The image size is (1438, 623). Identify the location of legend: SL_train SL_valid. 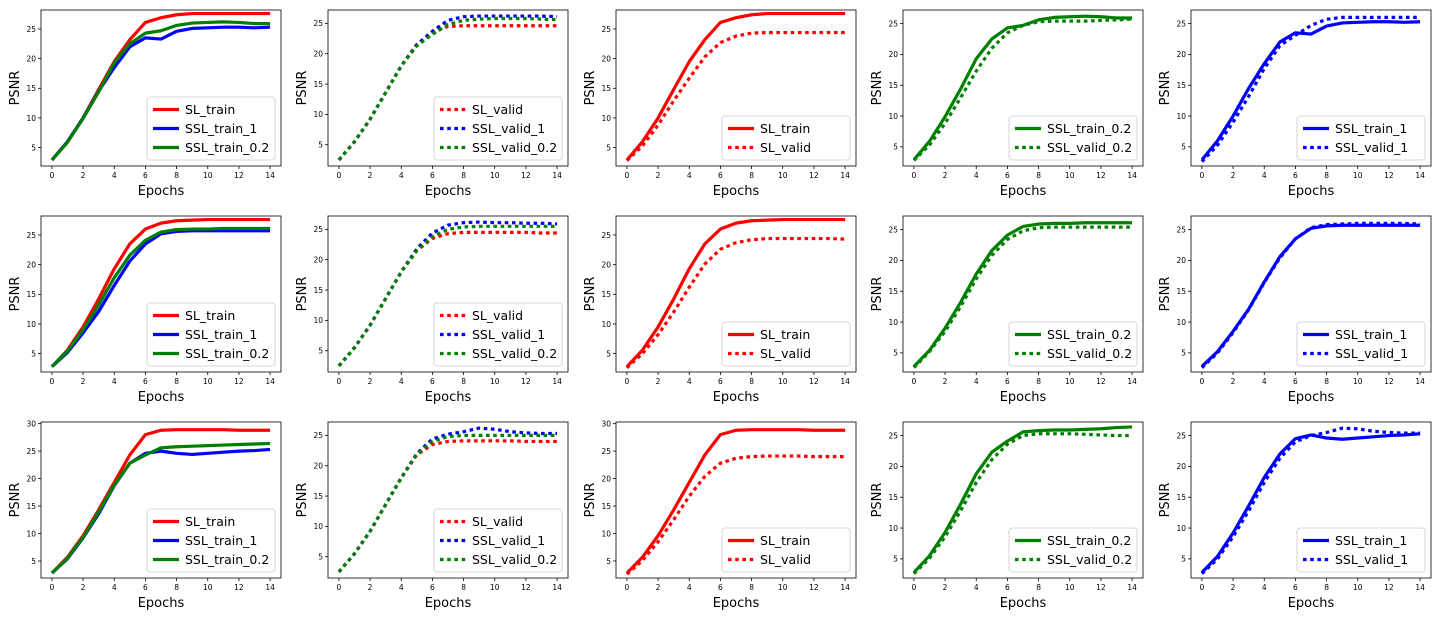
(786, 138).